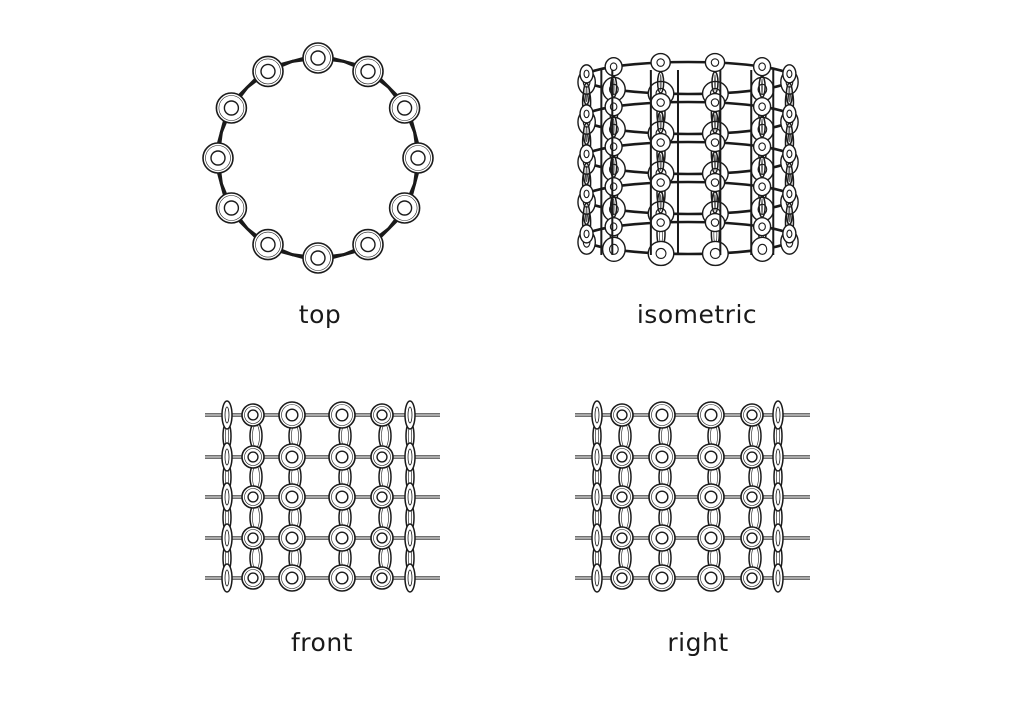 This screenshot has width=1024, height=711. I want to click on isometric-view-label: isometric, so click(697, 314).